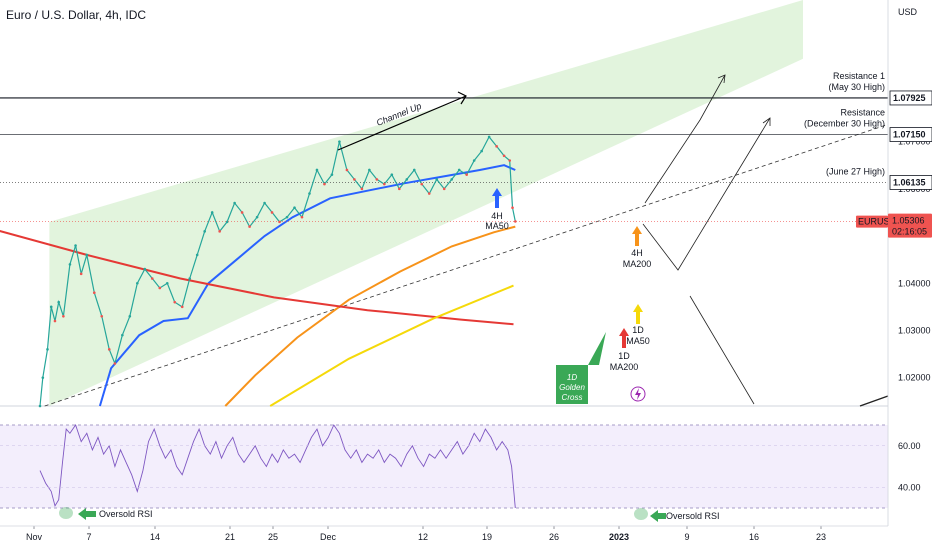 Image resolution: width=932 pixels, height=550 pixels. I want to click on chart-title: Euro / U.S. Dollar, 4h, IDC, so click(76, 15).